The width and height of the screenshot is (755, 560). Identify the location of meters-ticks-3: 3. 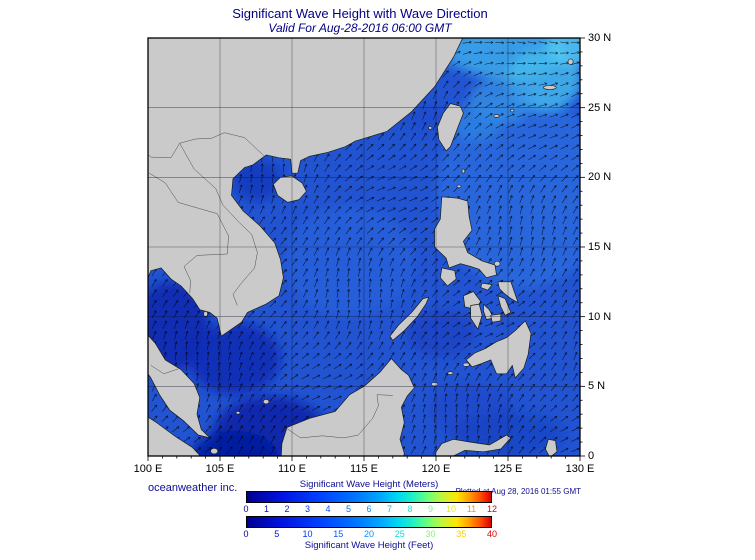
(307, 509).